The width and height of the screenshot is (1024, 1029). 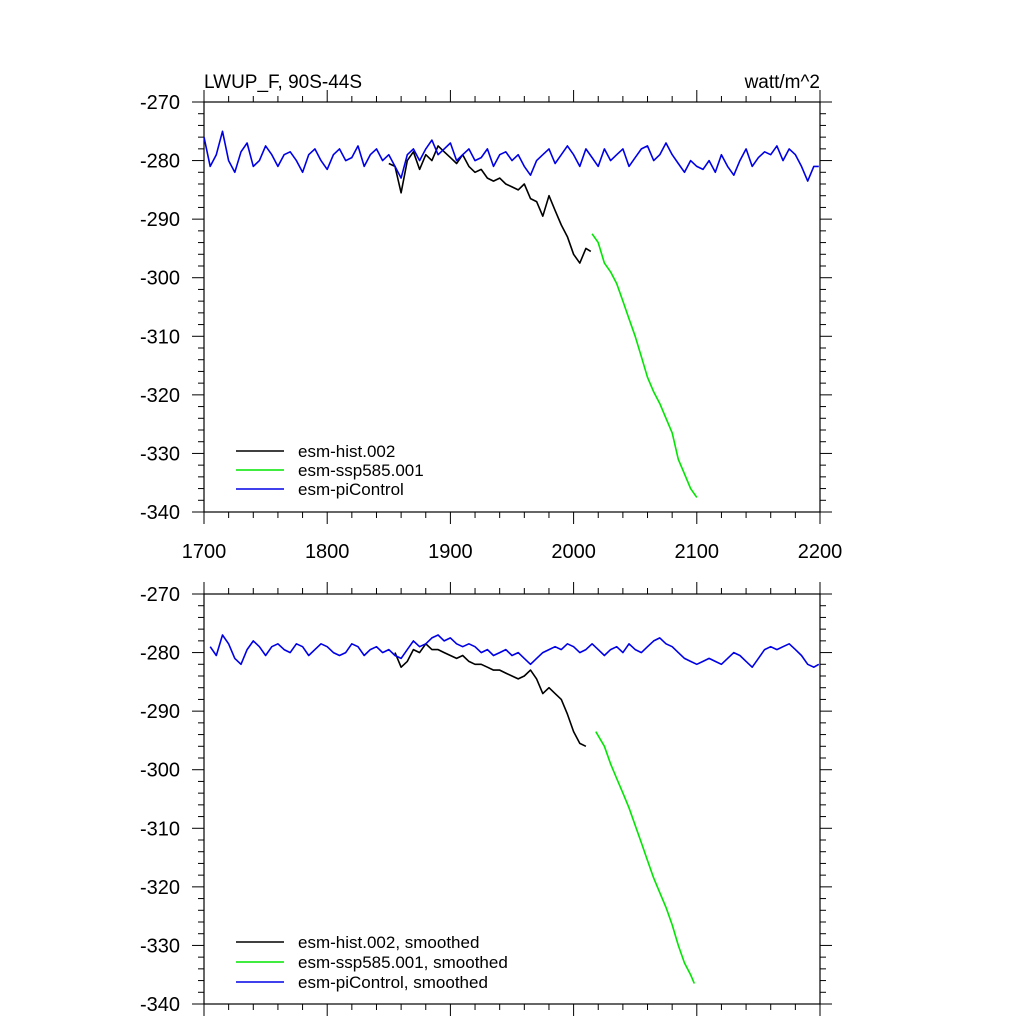 What do you see at coordinates (351, 489) in the screenshot?
I see `legend-label: esm-piControl` at bounding box center [351, 489].